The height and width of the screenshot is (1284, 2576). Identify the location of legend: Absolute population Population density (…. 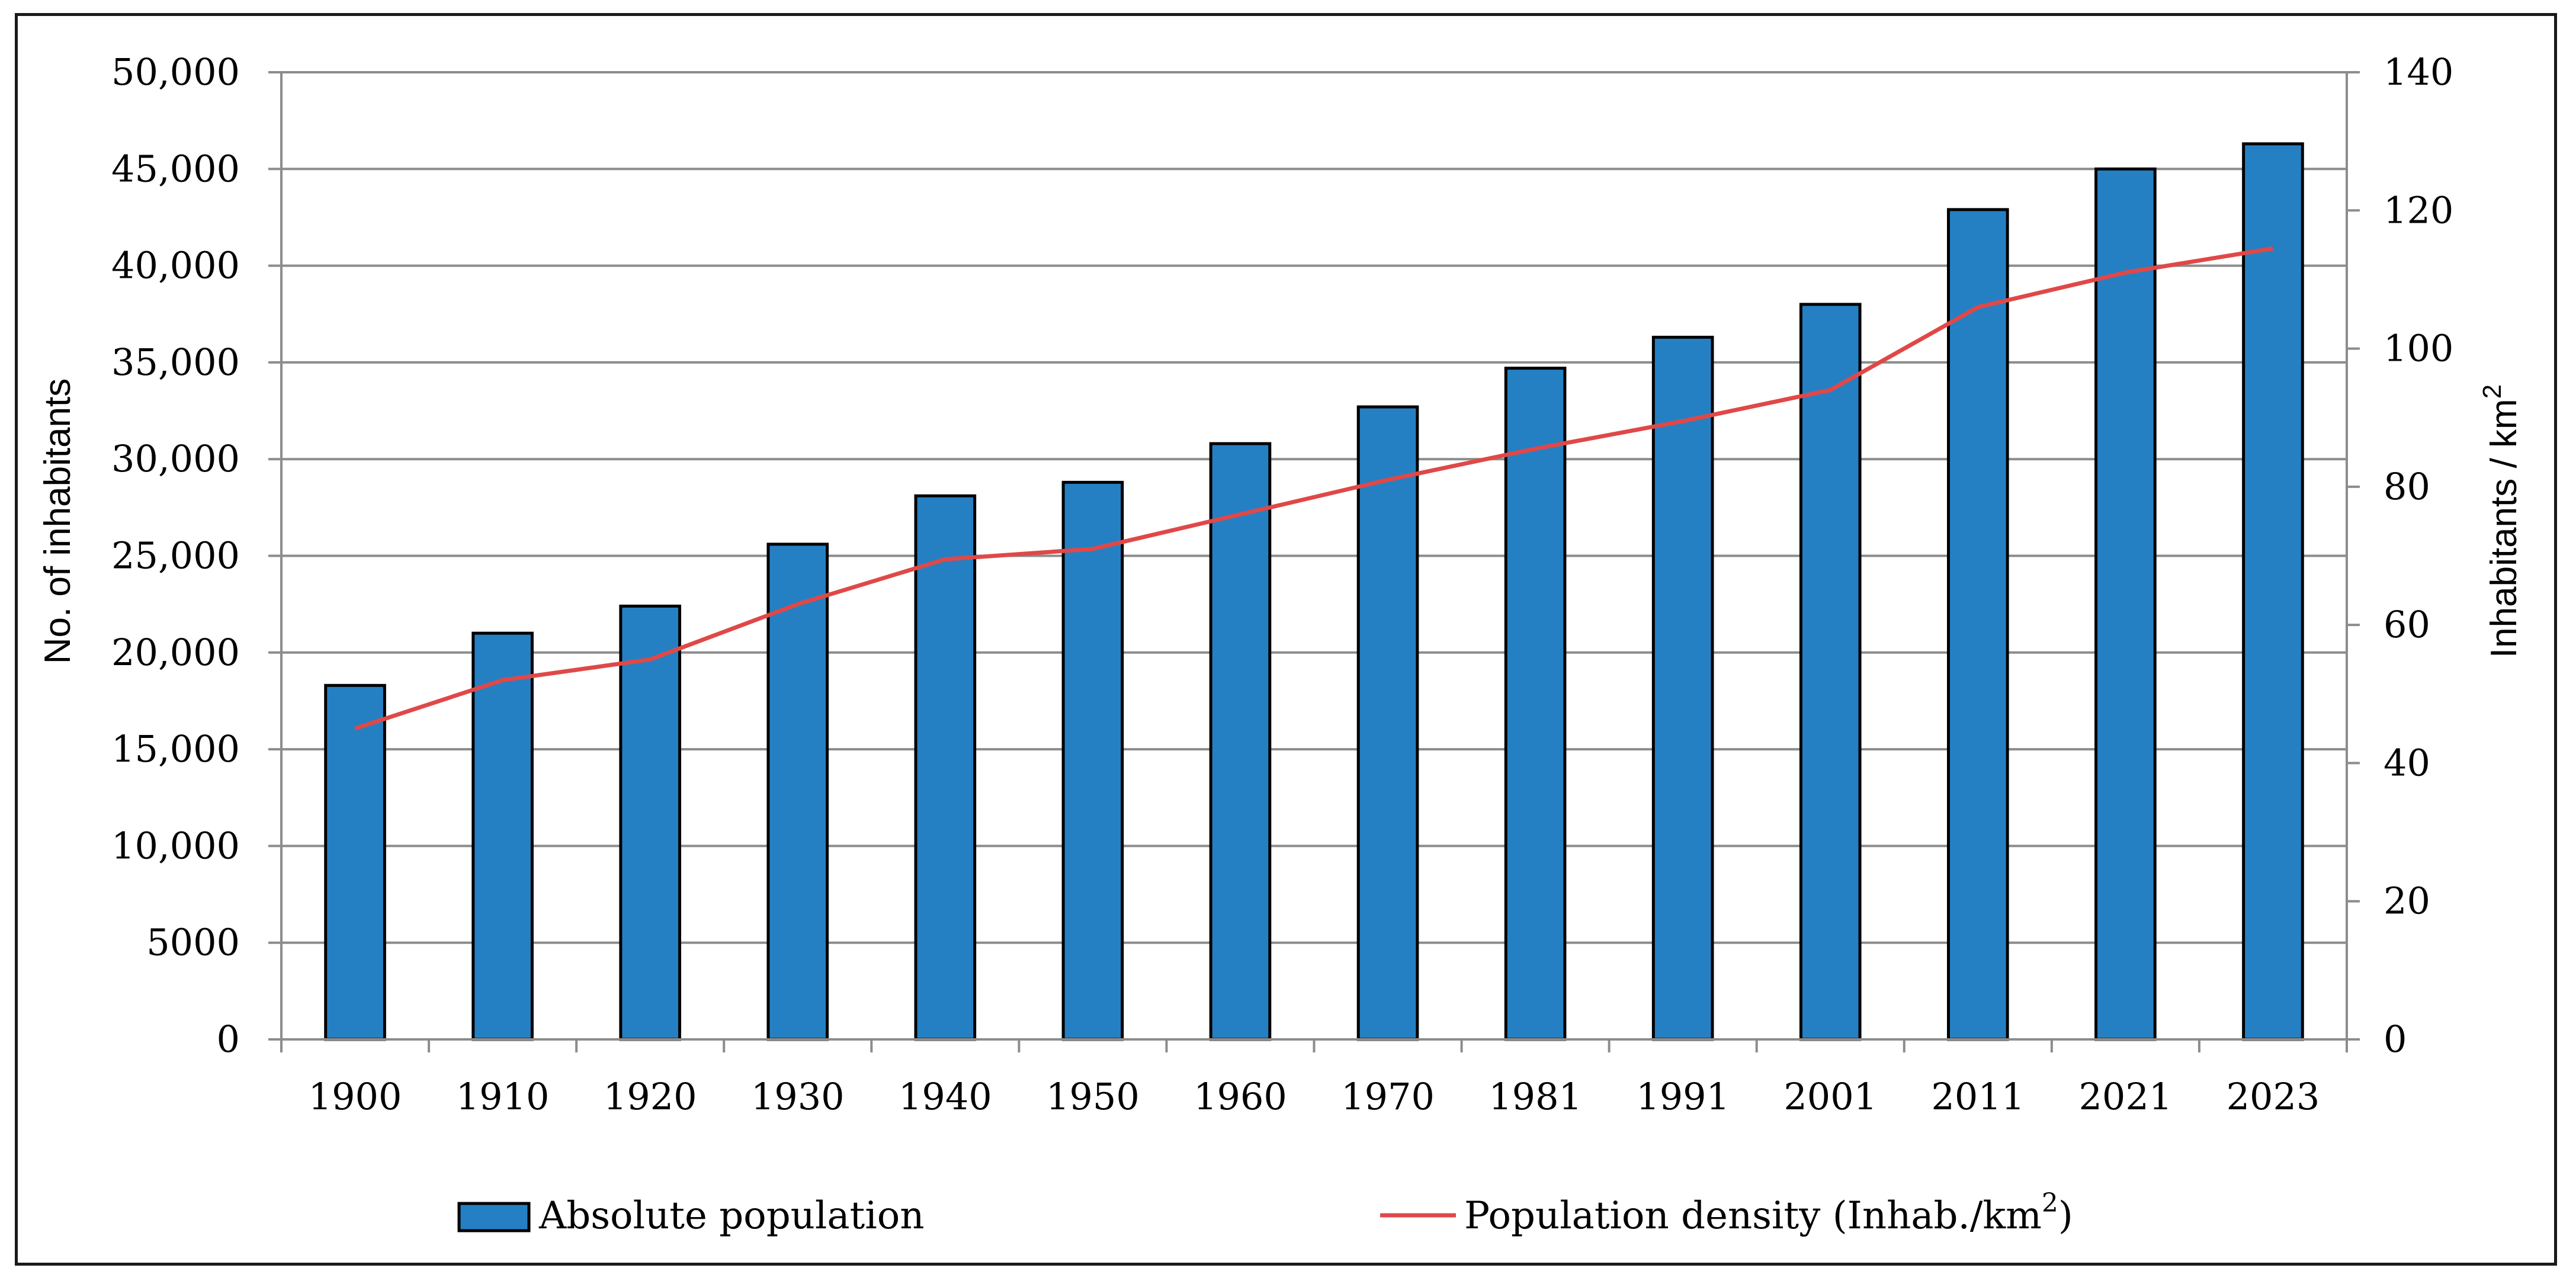
(1265, 1213).